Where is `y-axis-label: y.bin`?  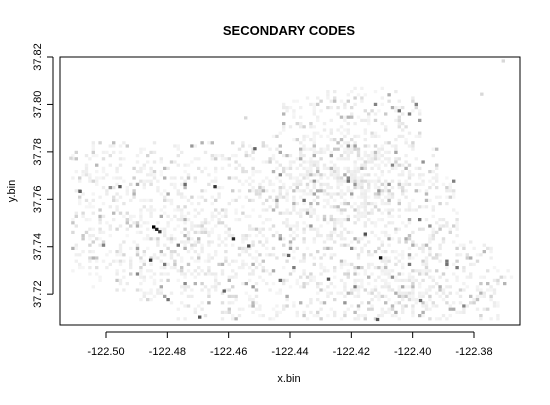 y-axis-label: y.bin is located at coordinates (12, 191).